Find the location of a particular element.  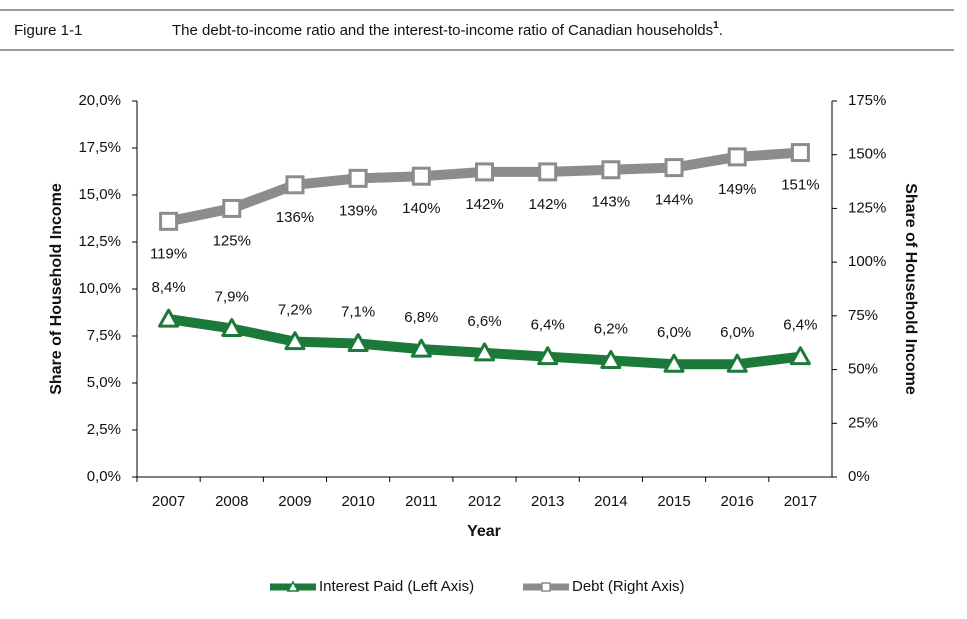

y2-axis-label: Share of Household Income is located at coordinates (910, 289).